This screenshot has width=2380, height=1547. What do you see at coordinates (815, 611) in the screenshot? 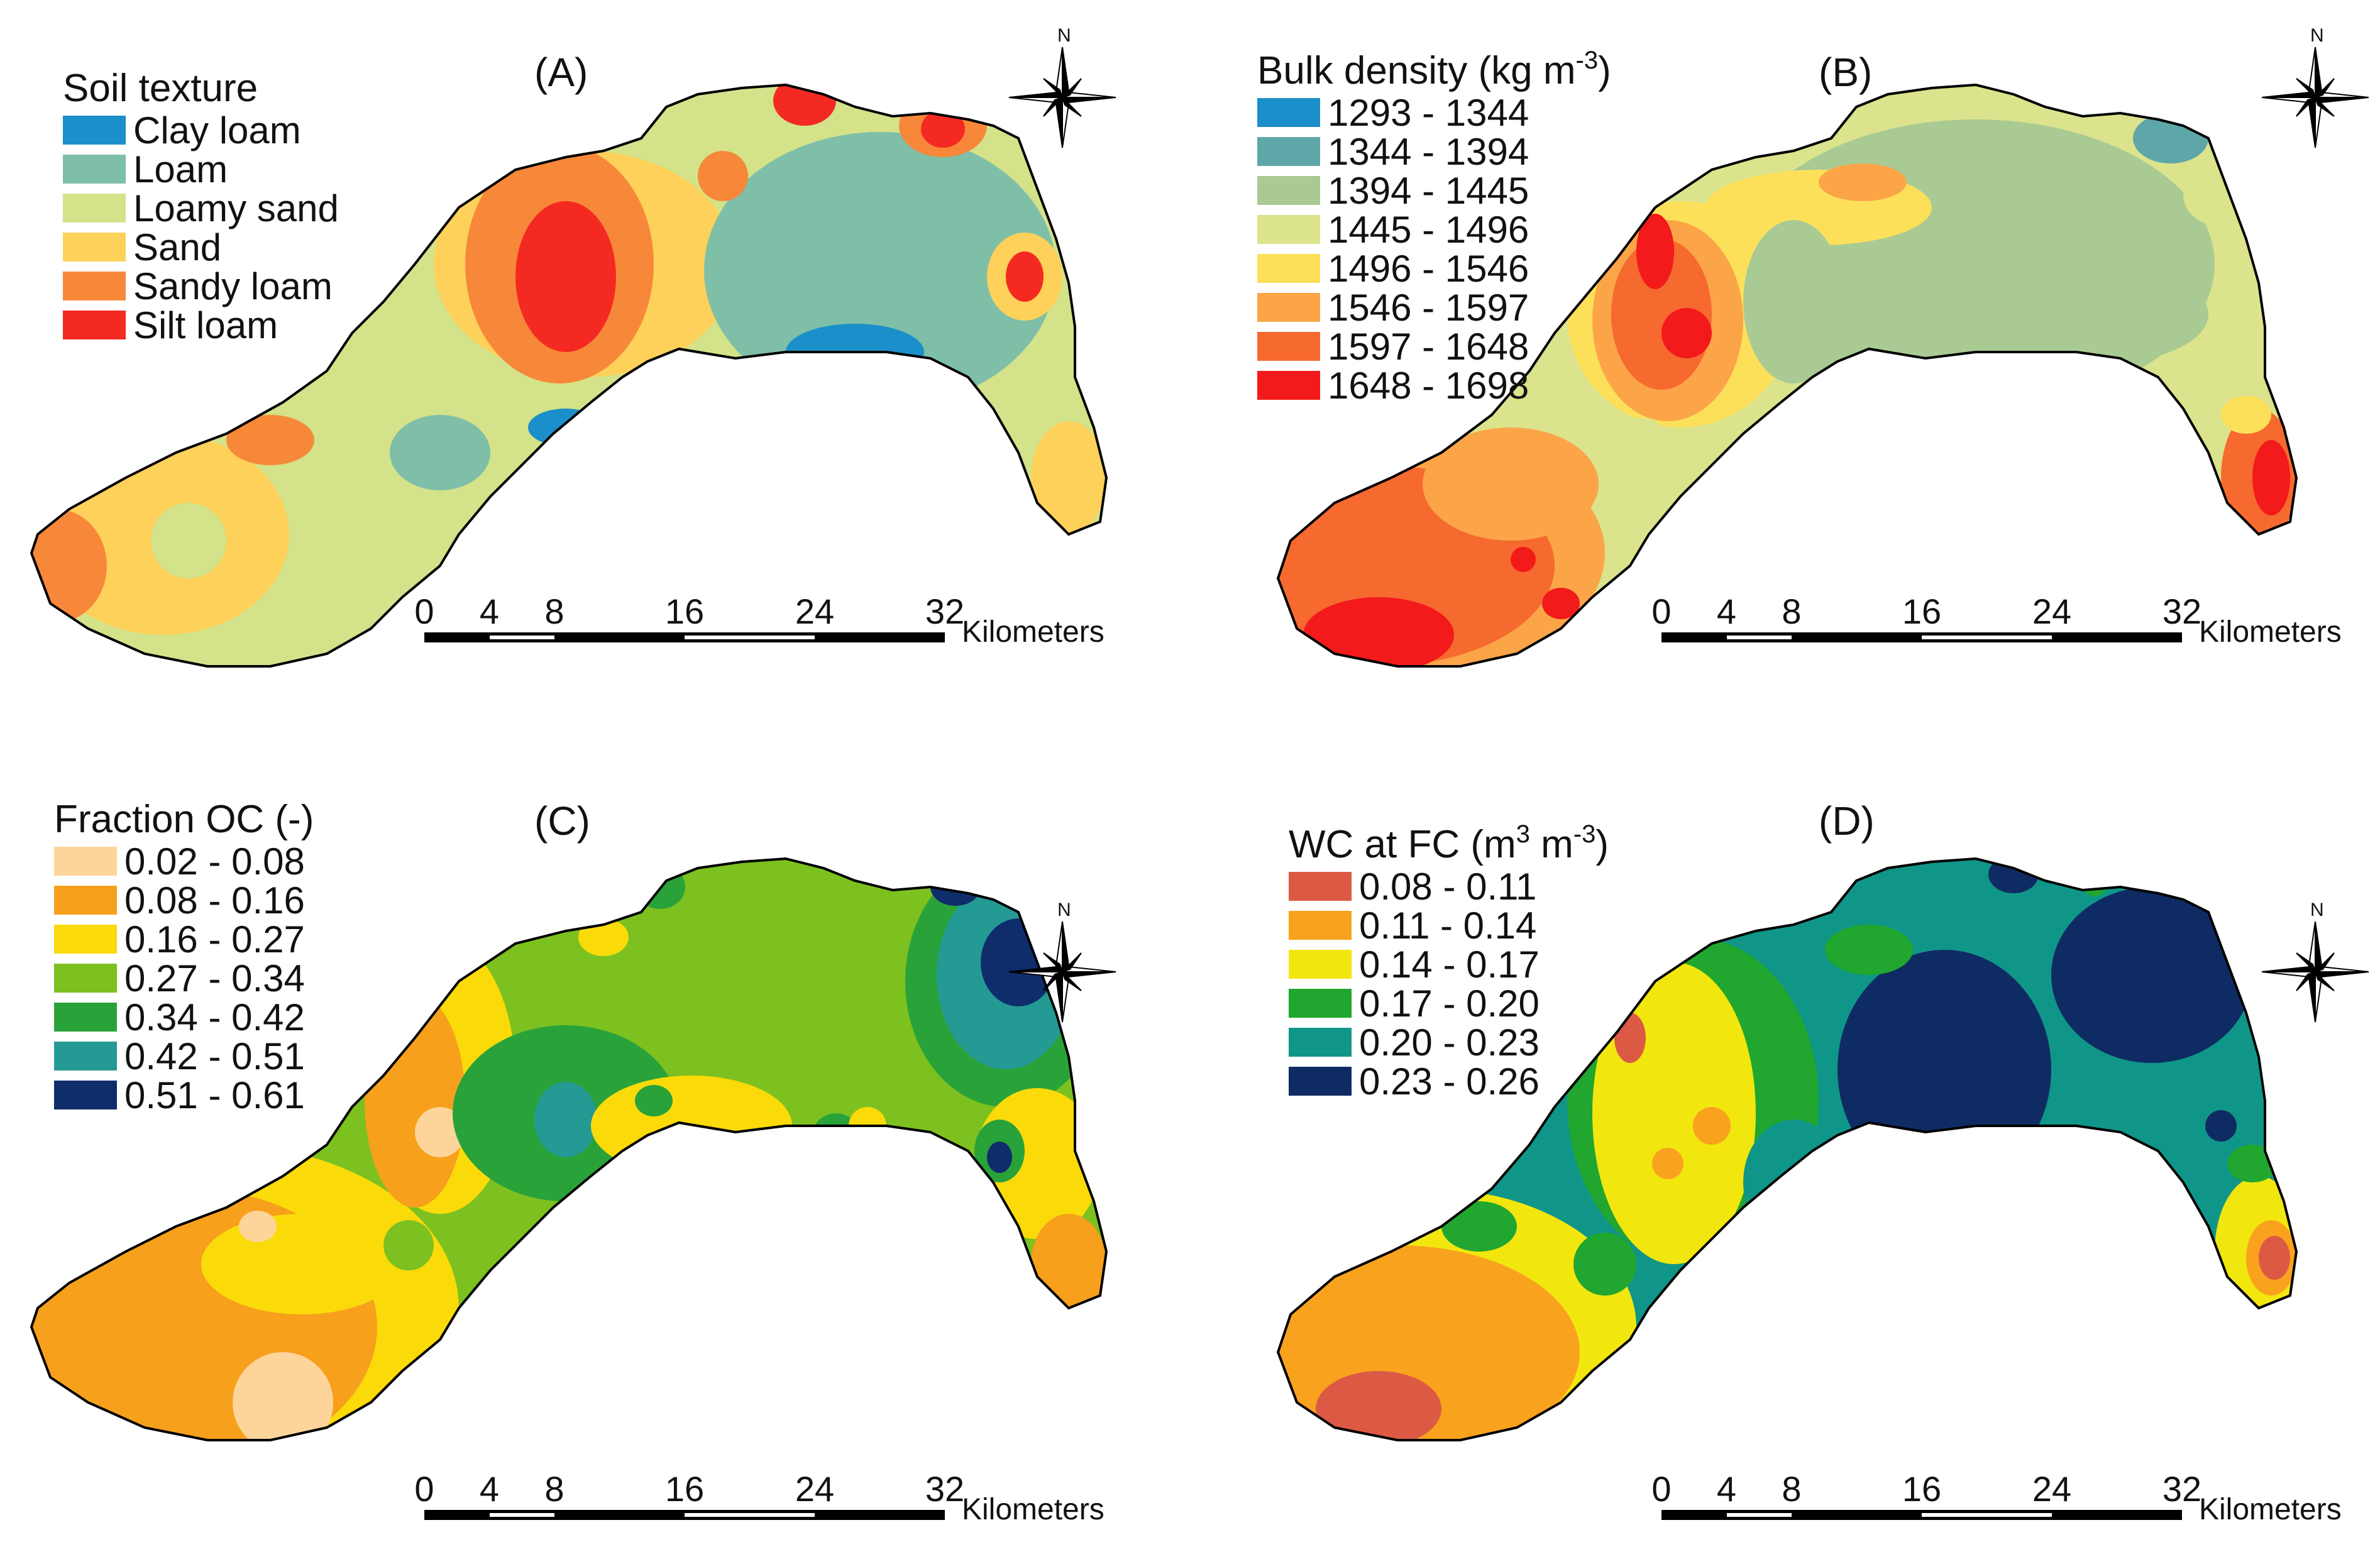
I see `scale-tick-label: 24` at bounding box center [815, 611].